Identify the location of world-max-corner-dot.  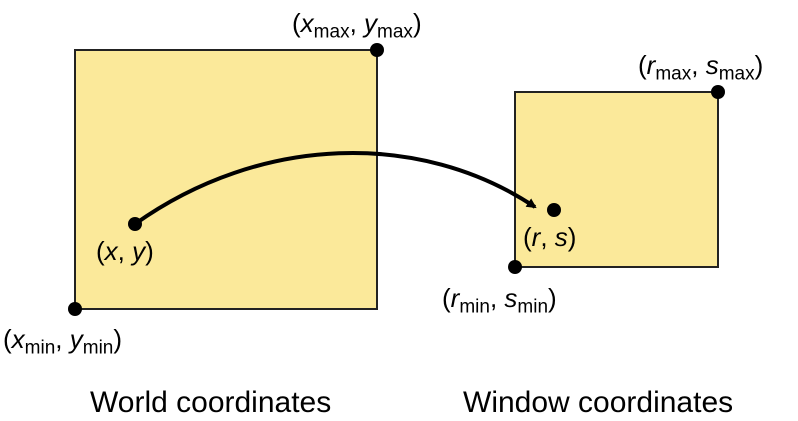
(377, 50).